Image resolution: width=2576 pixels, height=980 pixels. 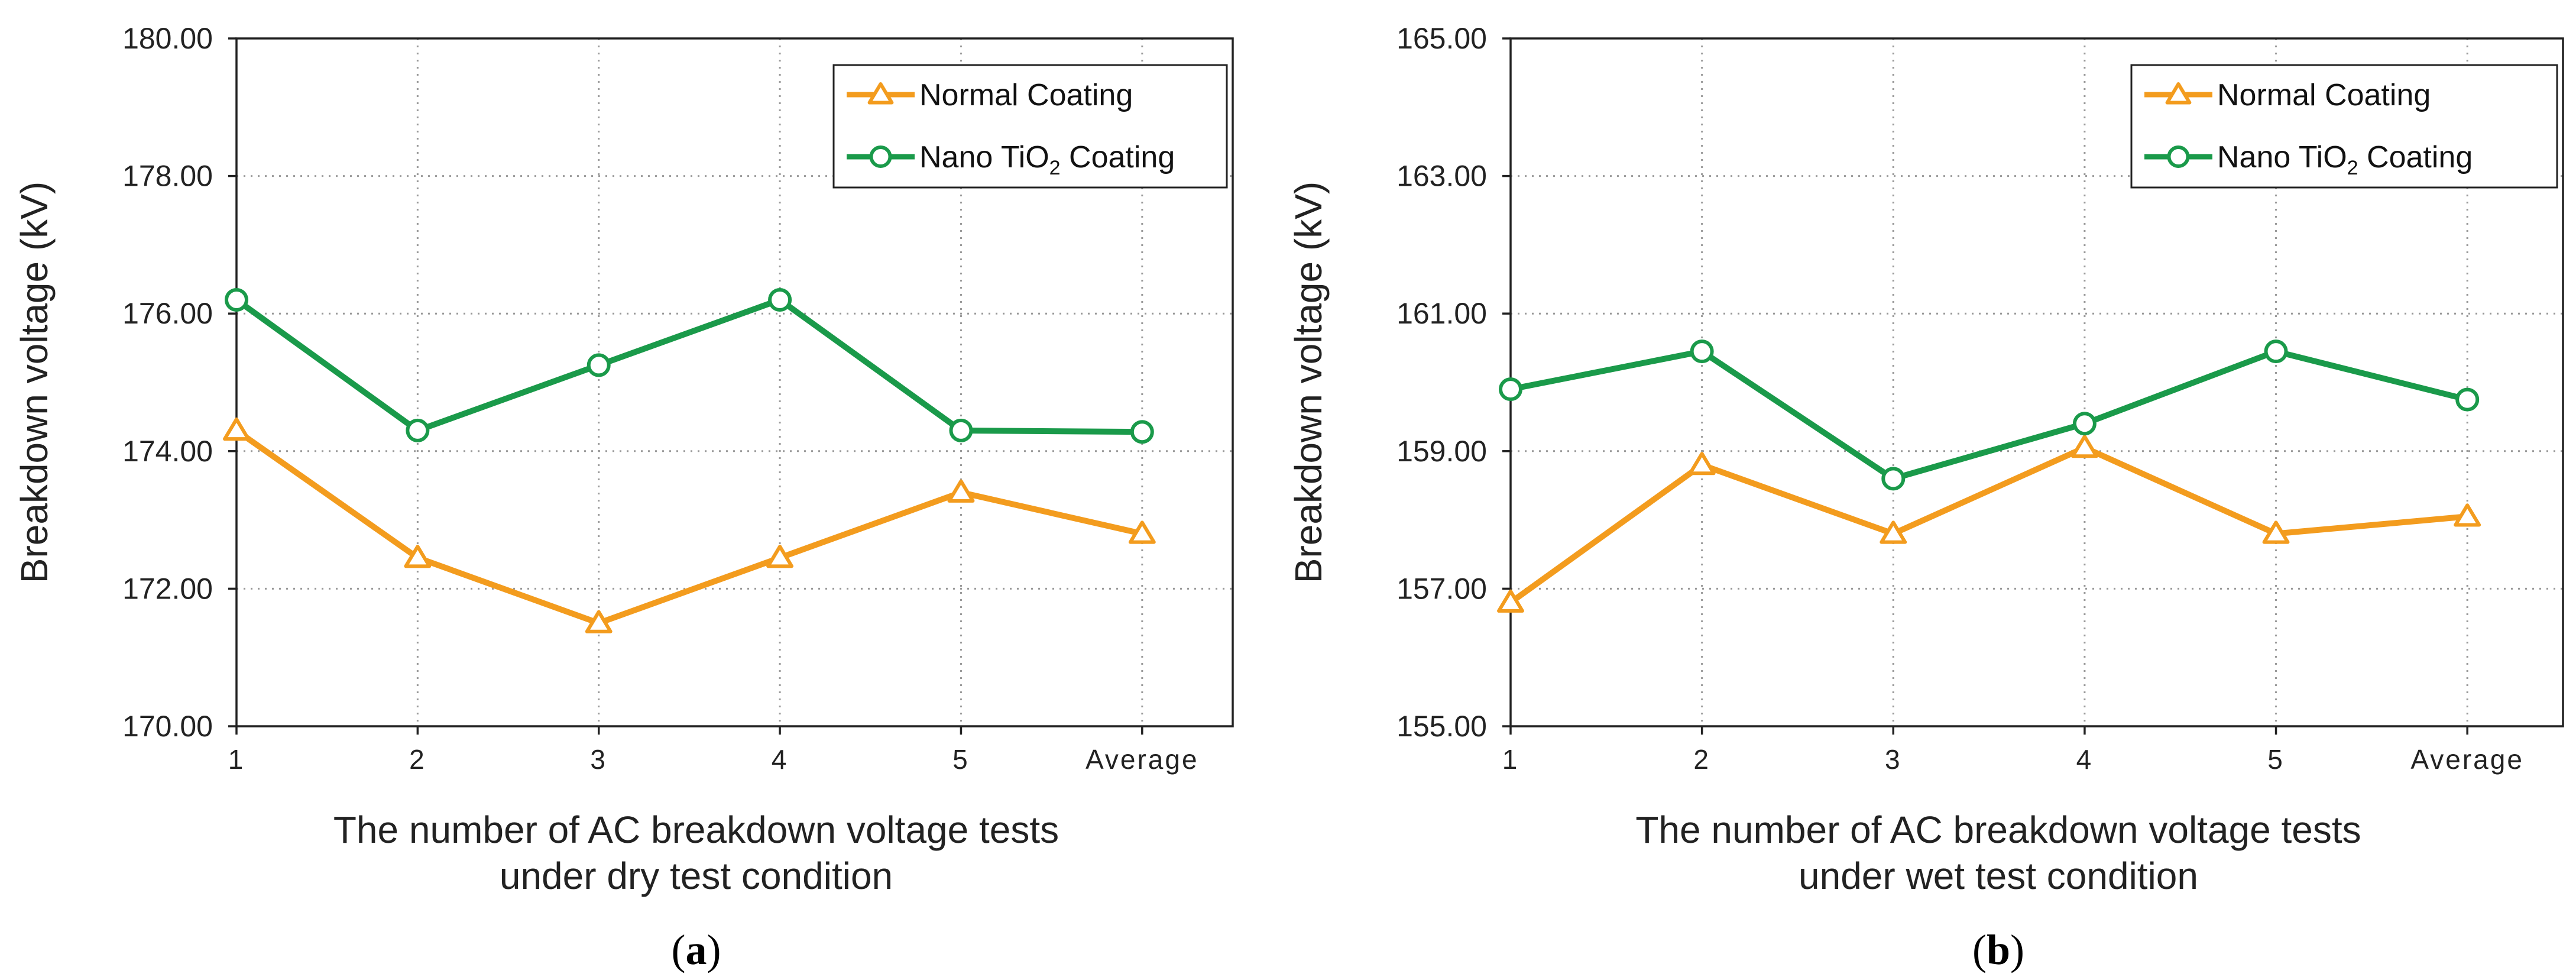 I want to click on y-tick-label: 170.00, so click(x=167, y=726).